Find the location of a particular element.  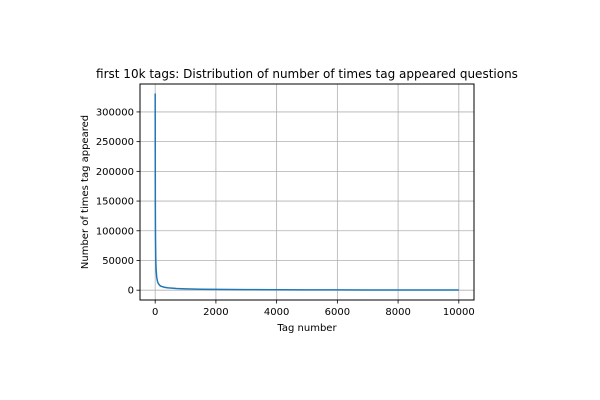

x-tick-label: 2000 is located at coordinates (215, 312).